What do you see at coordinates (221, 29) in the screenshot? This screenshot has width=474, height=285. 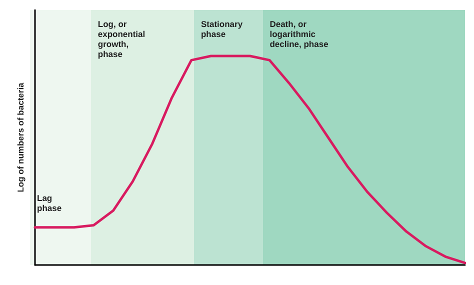 I see `text: Stationary phase` at bounding box center [221, 29].